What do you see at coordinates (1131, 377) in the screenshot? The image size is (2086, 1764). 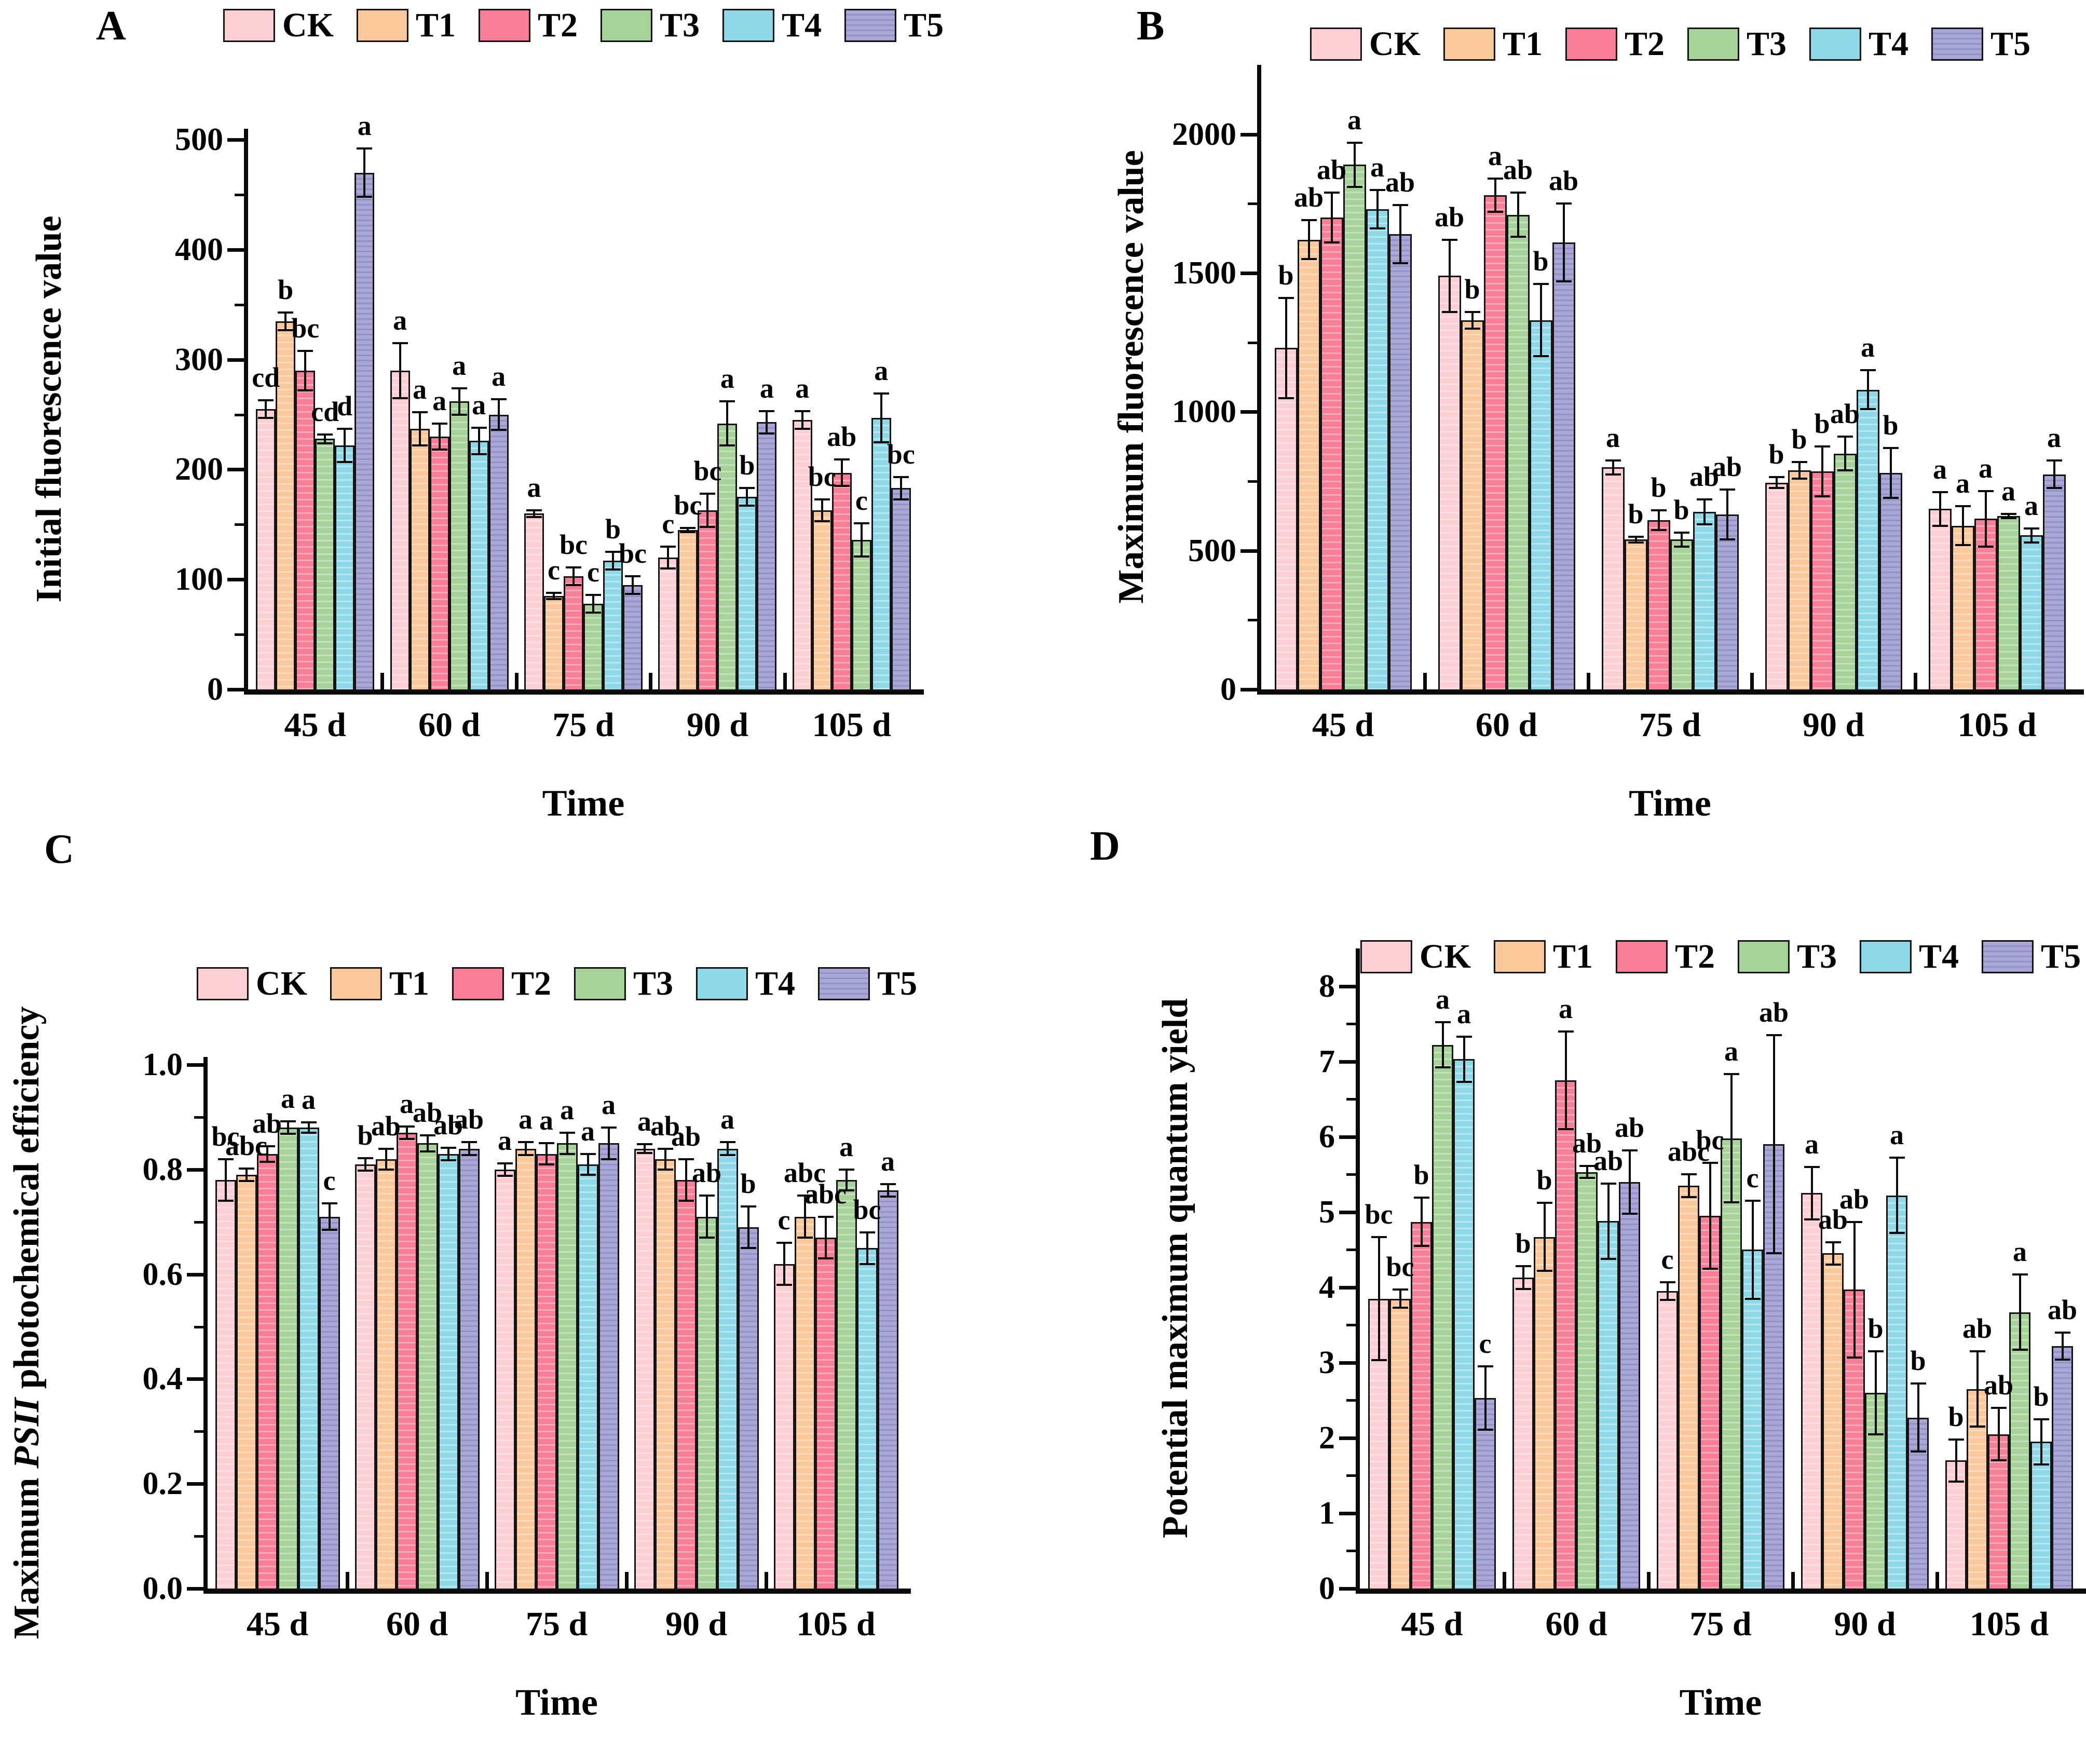 I see `y-axis-title-part: Maximum fluorescence value` at bounding box center [1131, 377].